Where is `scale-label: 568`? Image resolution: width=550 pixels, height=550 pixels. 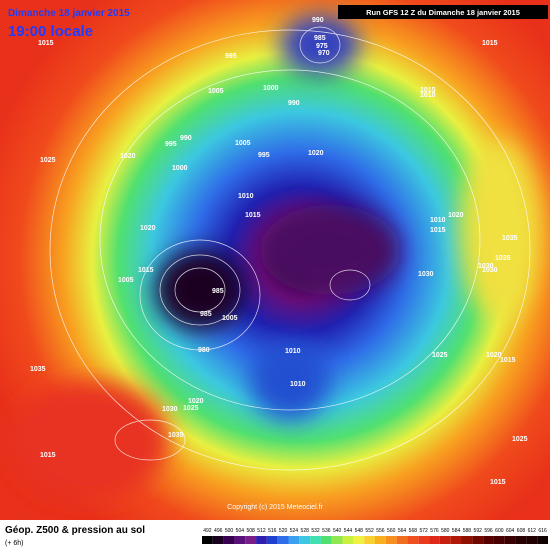 scale-label: 568 is located at coordinates (413, 531).